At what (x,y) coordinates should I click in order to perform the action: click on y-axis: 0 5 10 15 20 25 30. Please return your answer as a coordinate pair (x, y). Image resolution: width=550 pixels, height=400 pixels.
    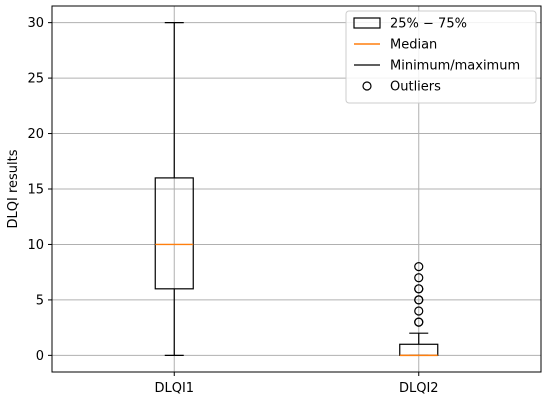
    Looking at the image, I should click on (39, 190).